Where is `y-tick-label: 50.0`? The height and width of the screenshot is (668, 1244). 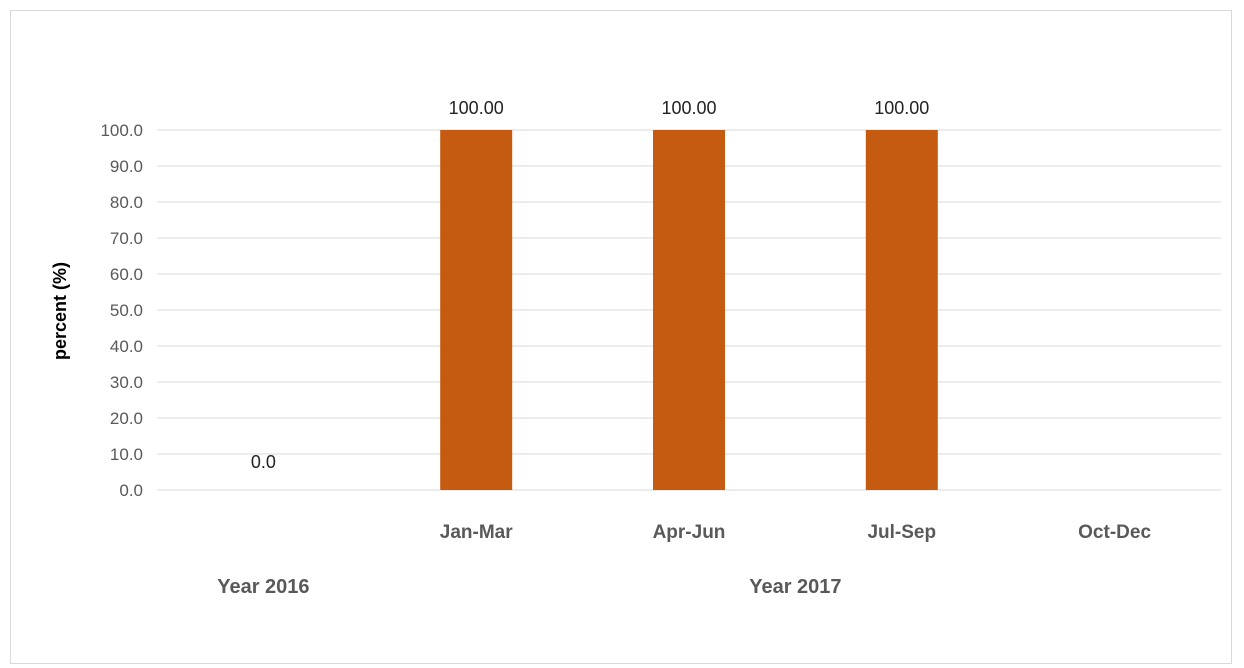
y-tick-label: 50.0 is located at coordinates (126, 310).